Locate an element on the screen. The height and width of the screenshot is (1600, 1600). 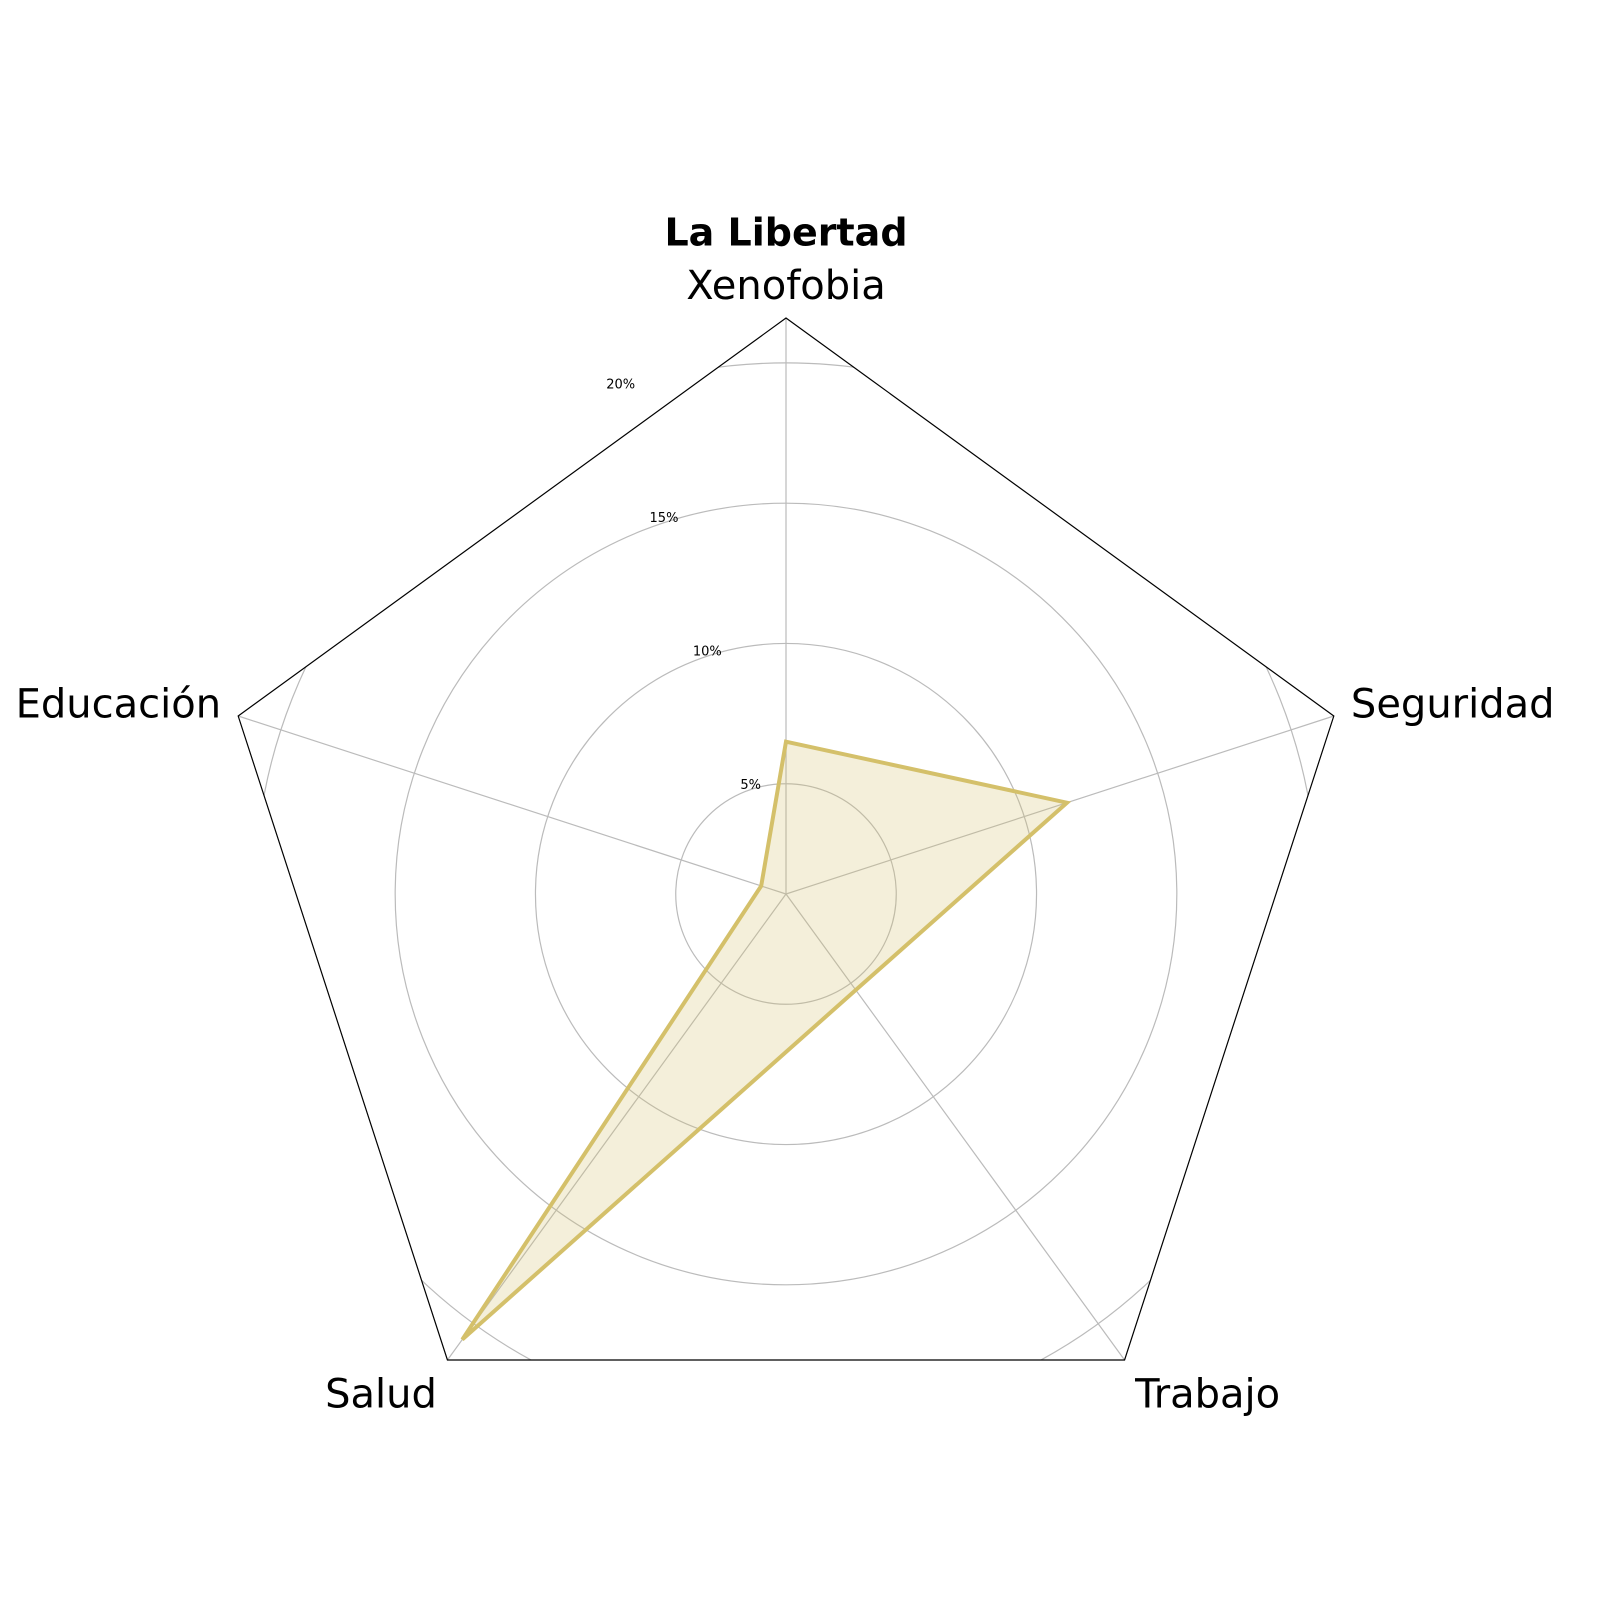
r-tick-label: 20% is located at coordinates (620, 385).